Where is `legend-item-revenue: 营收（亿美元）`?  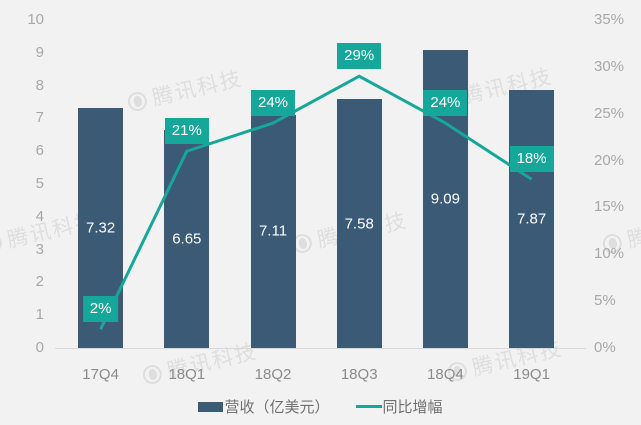 legend-item-revenue: 营收（亿美元） is located at coordinates (264, 406).